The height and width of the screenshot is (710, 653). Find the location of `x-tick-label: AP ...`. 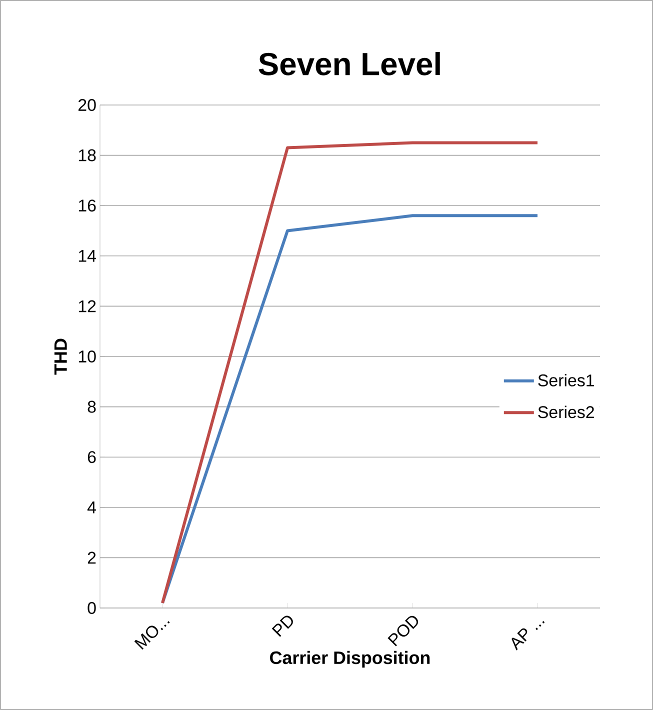

x-tick-label: AP ... is located at coordinates (528, 635).